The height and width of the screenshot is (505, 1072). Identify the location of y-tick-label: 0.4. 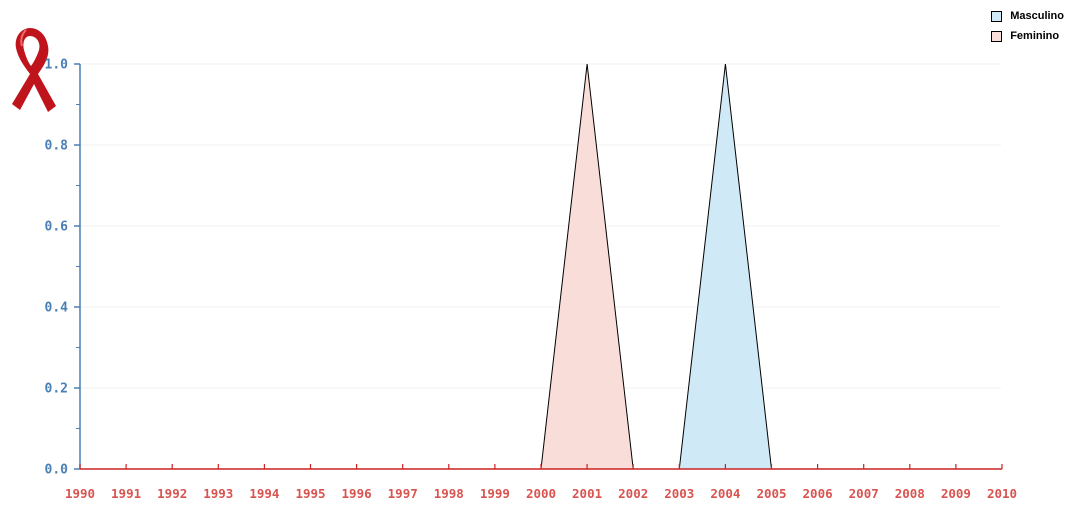
(57, 308).